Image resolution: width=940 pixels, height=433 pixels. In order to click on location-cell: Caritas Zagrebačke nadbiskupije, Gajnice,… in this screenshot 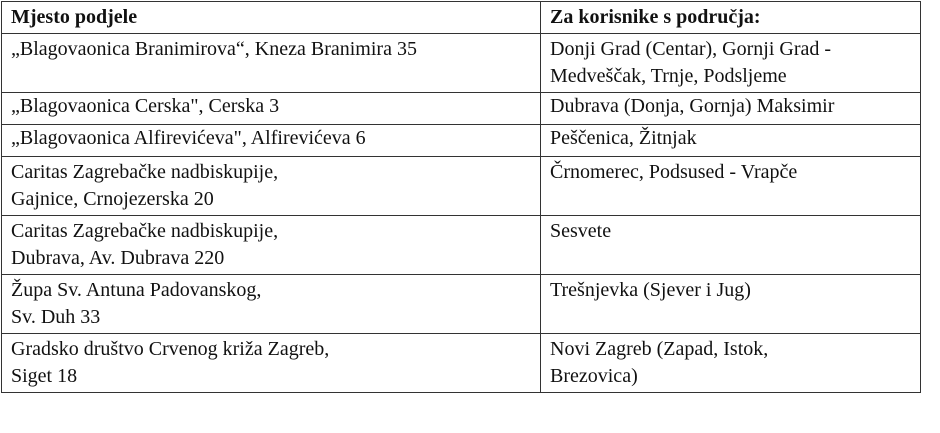, I will do `click(271, 186)`.